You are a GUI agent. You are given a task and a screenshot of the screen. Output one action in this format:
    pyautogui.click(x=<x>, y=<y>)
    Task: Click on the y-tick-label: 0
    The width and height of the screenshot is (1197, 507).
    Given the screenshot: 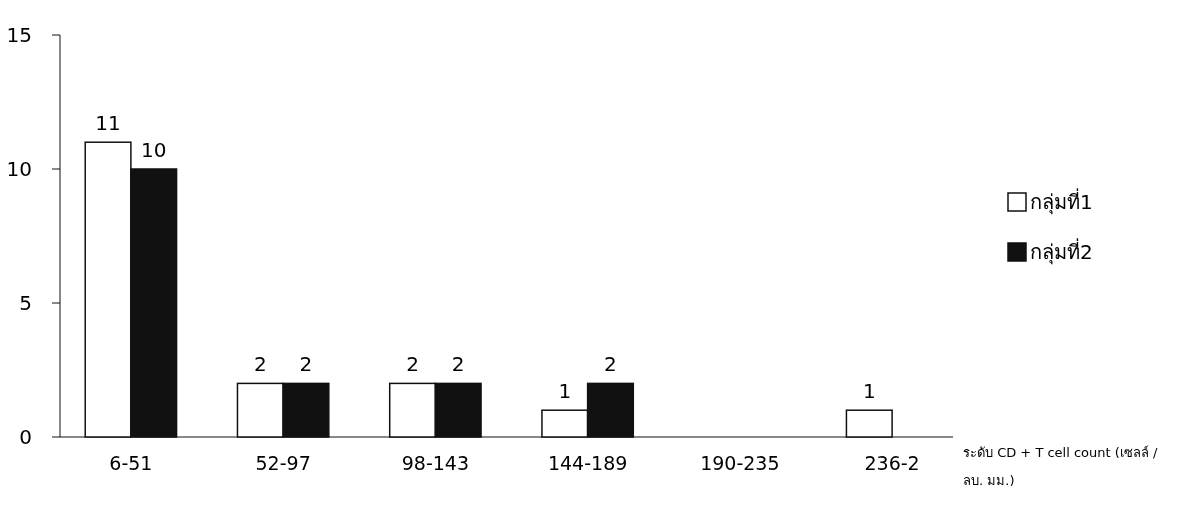 What is the action you would take?
    pyautogui.click(x=25, y=437)
    